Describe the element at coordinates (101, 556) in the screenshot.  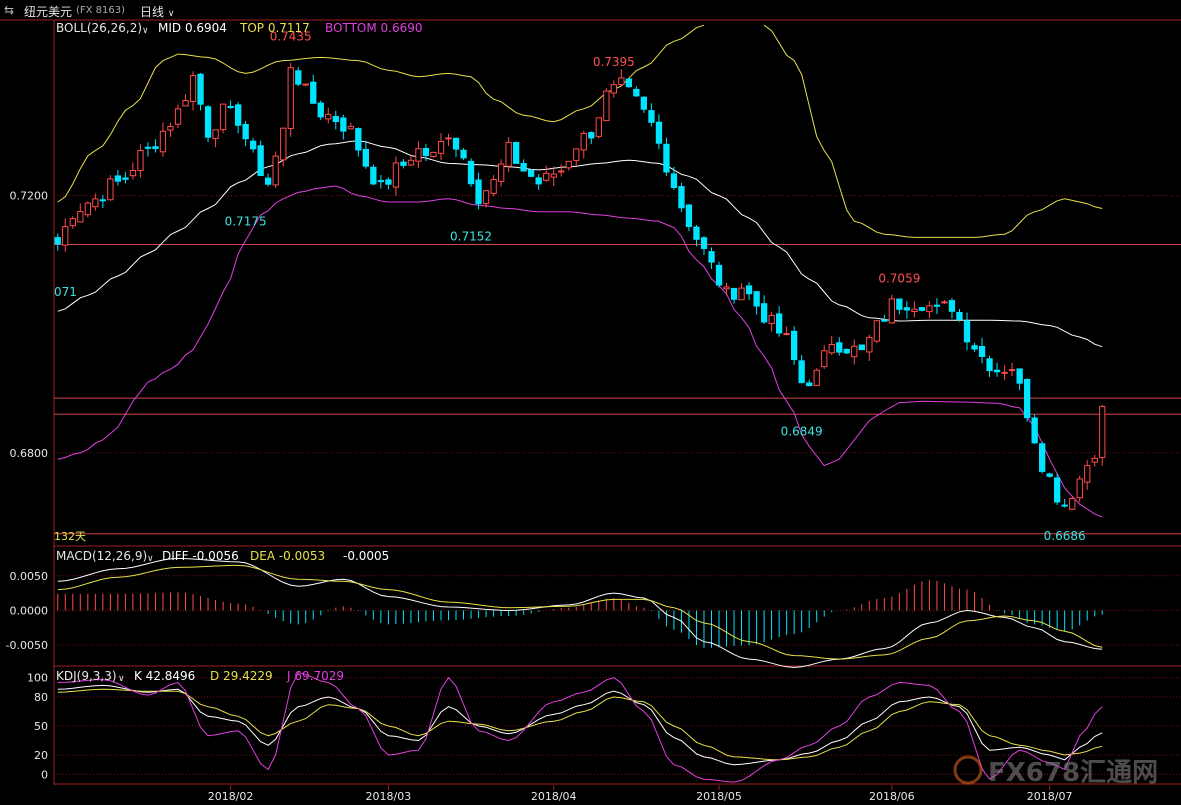
I see `macd-label: MACD(12,26,9)` at that location.